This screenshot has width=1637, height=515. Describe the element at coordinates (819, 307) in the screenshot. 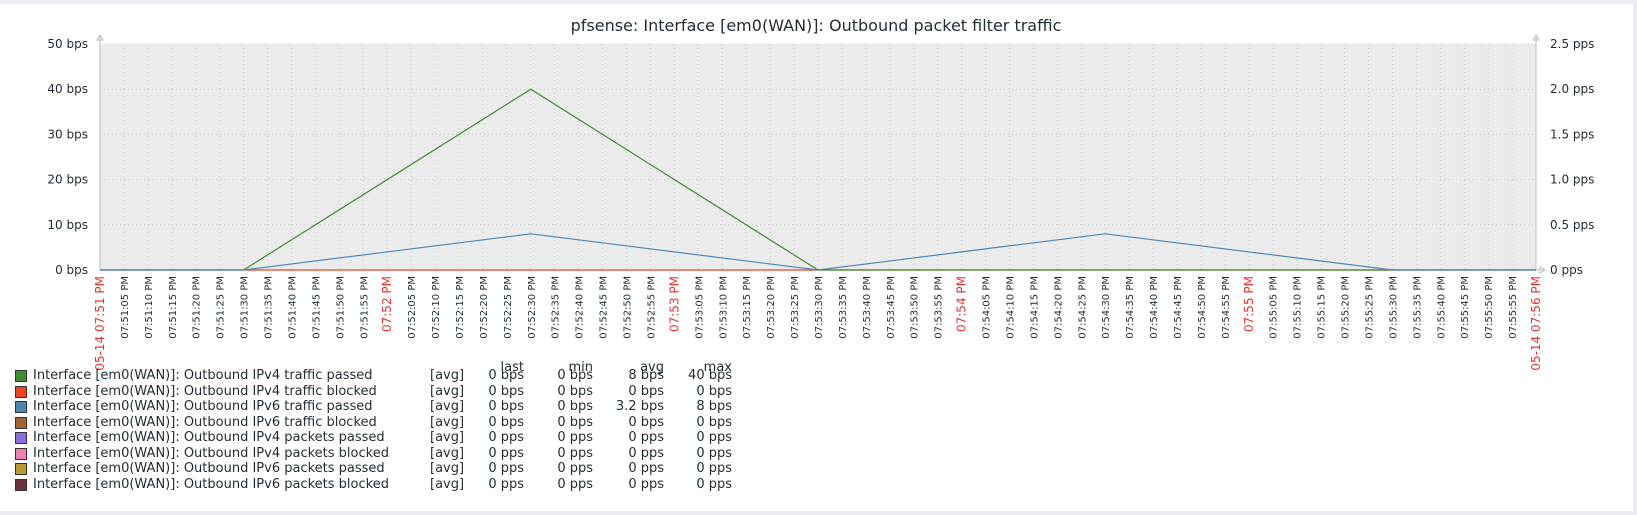

I see `x-tick-label: 07:53:30 PM` at that location.